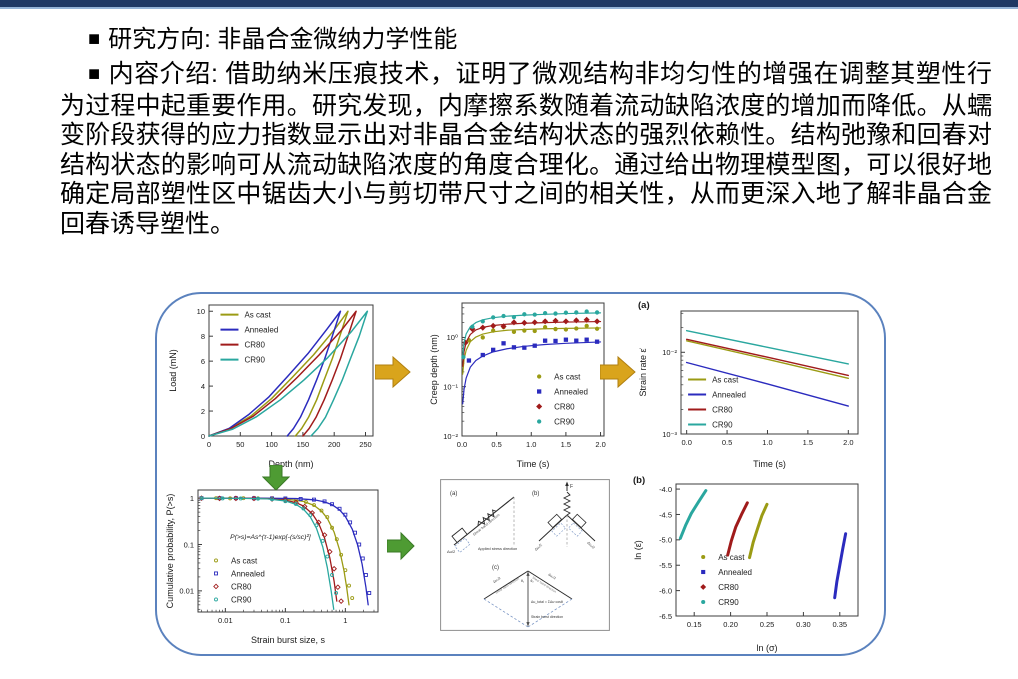 The height and width of the screenshot is (679, 1018). I want to click on heading-text: 研究方向: 非晶合金微纳力学性能, so click(283, 39).